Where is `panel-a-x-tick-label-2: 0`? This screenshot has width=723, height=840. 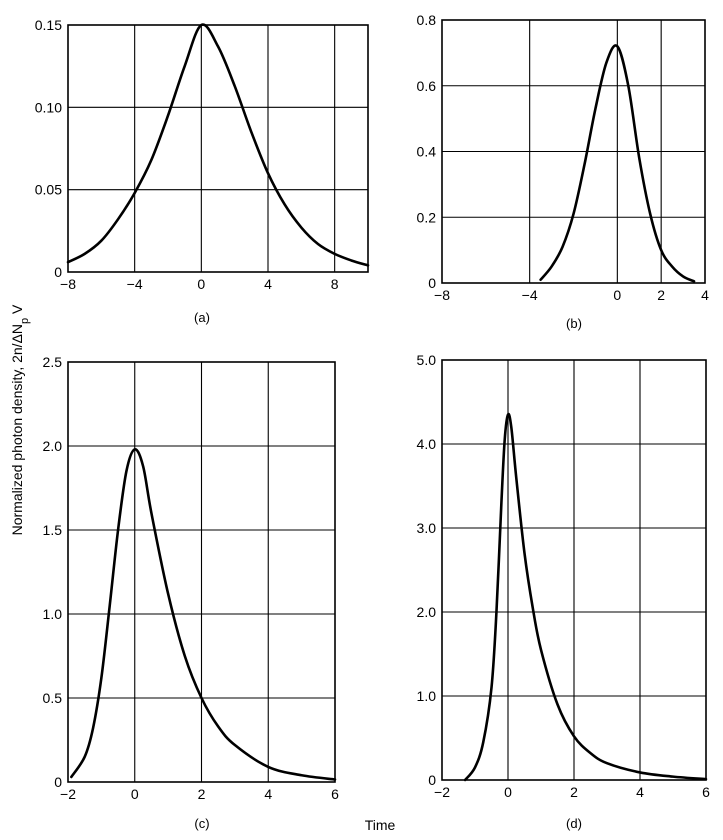 panel-a-x-tick-label-2: 0 is located at coordinates (201, 284).